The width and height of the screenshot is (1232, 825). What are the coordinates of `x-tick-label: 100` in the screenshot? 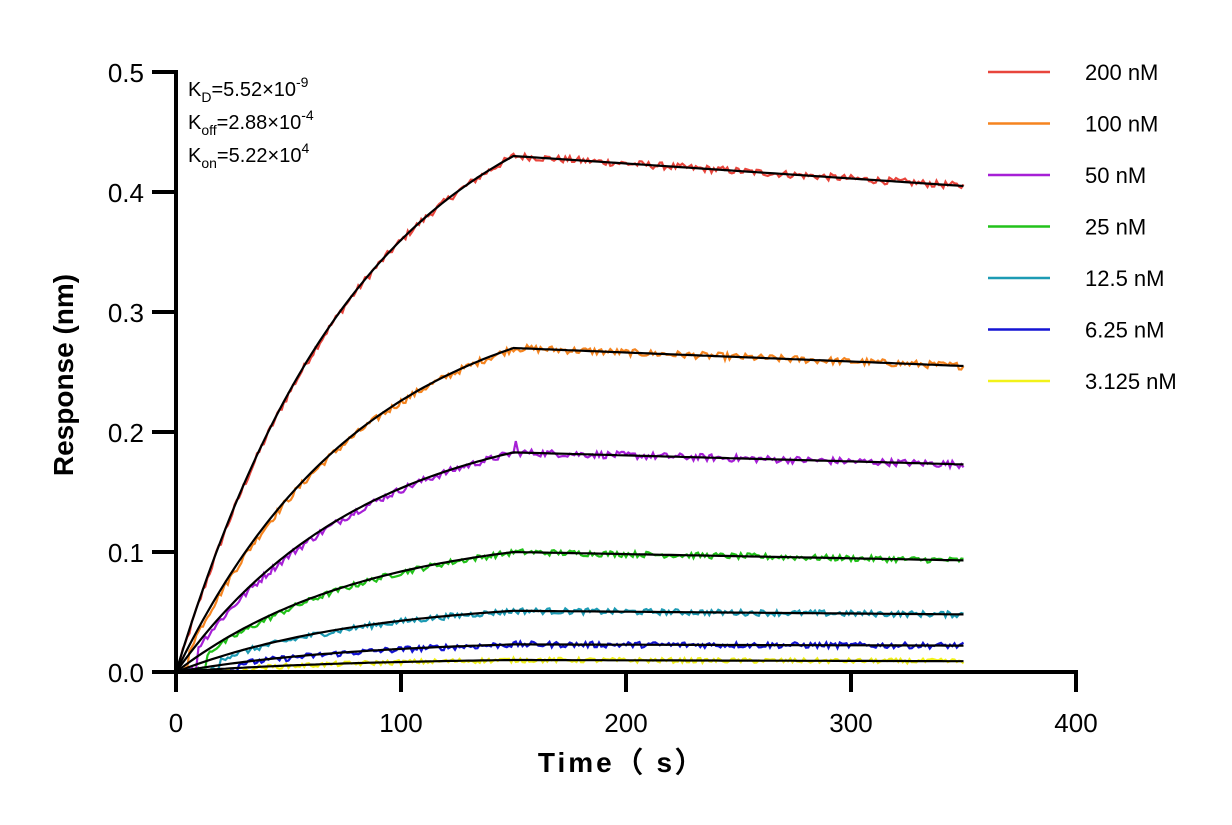 It's located at (400, 723).